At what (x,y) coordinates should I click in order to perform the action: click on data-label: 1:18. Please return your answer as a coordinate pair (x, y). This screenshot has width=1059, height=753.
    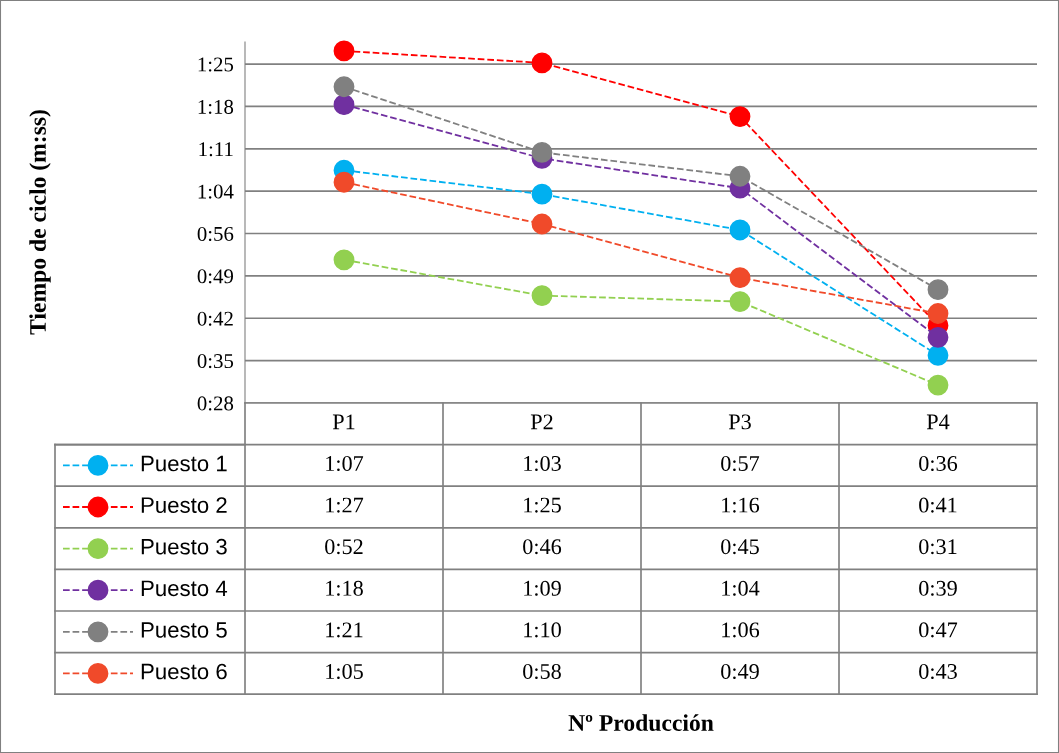
    Looking at the image, I should click on (344, 588).